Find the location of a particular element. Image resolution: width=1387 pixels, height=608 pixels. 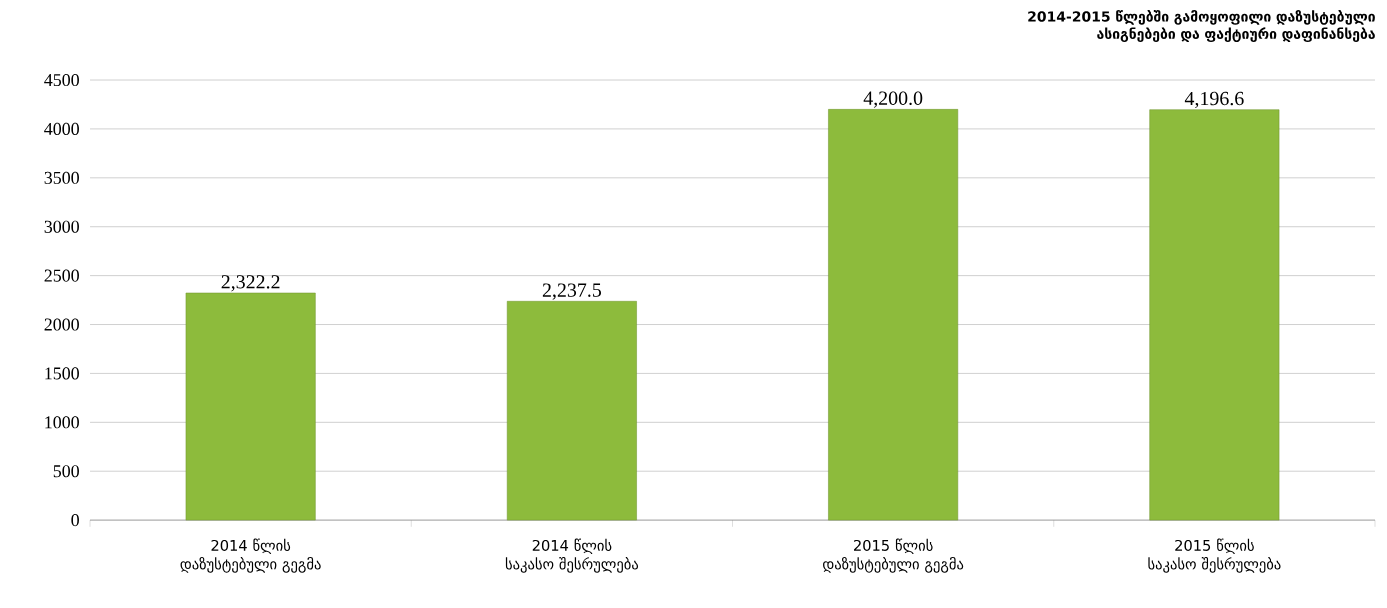

data-label: 4,200.0 is located at coordinates (893, 99).